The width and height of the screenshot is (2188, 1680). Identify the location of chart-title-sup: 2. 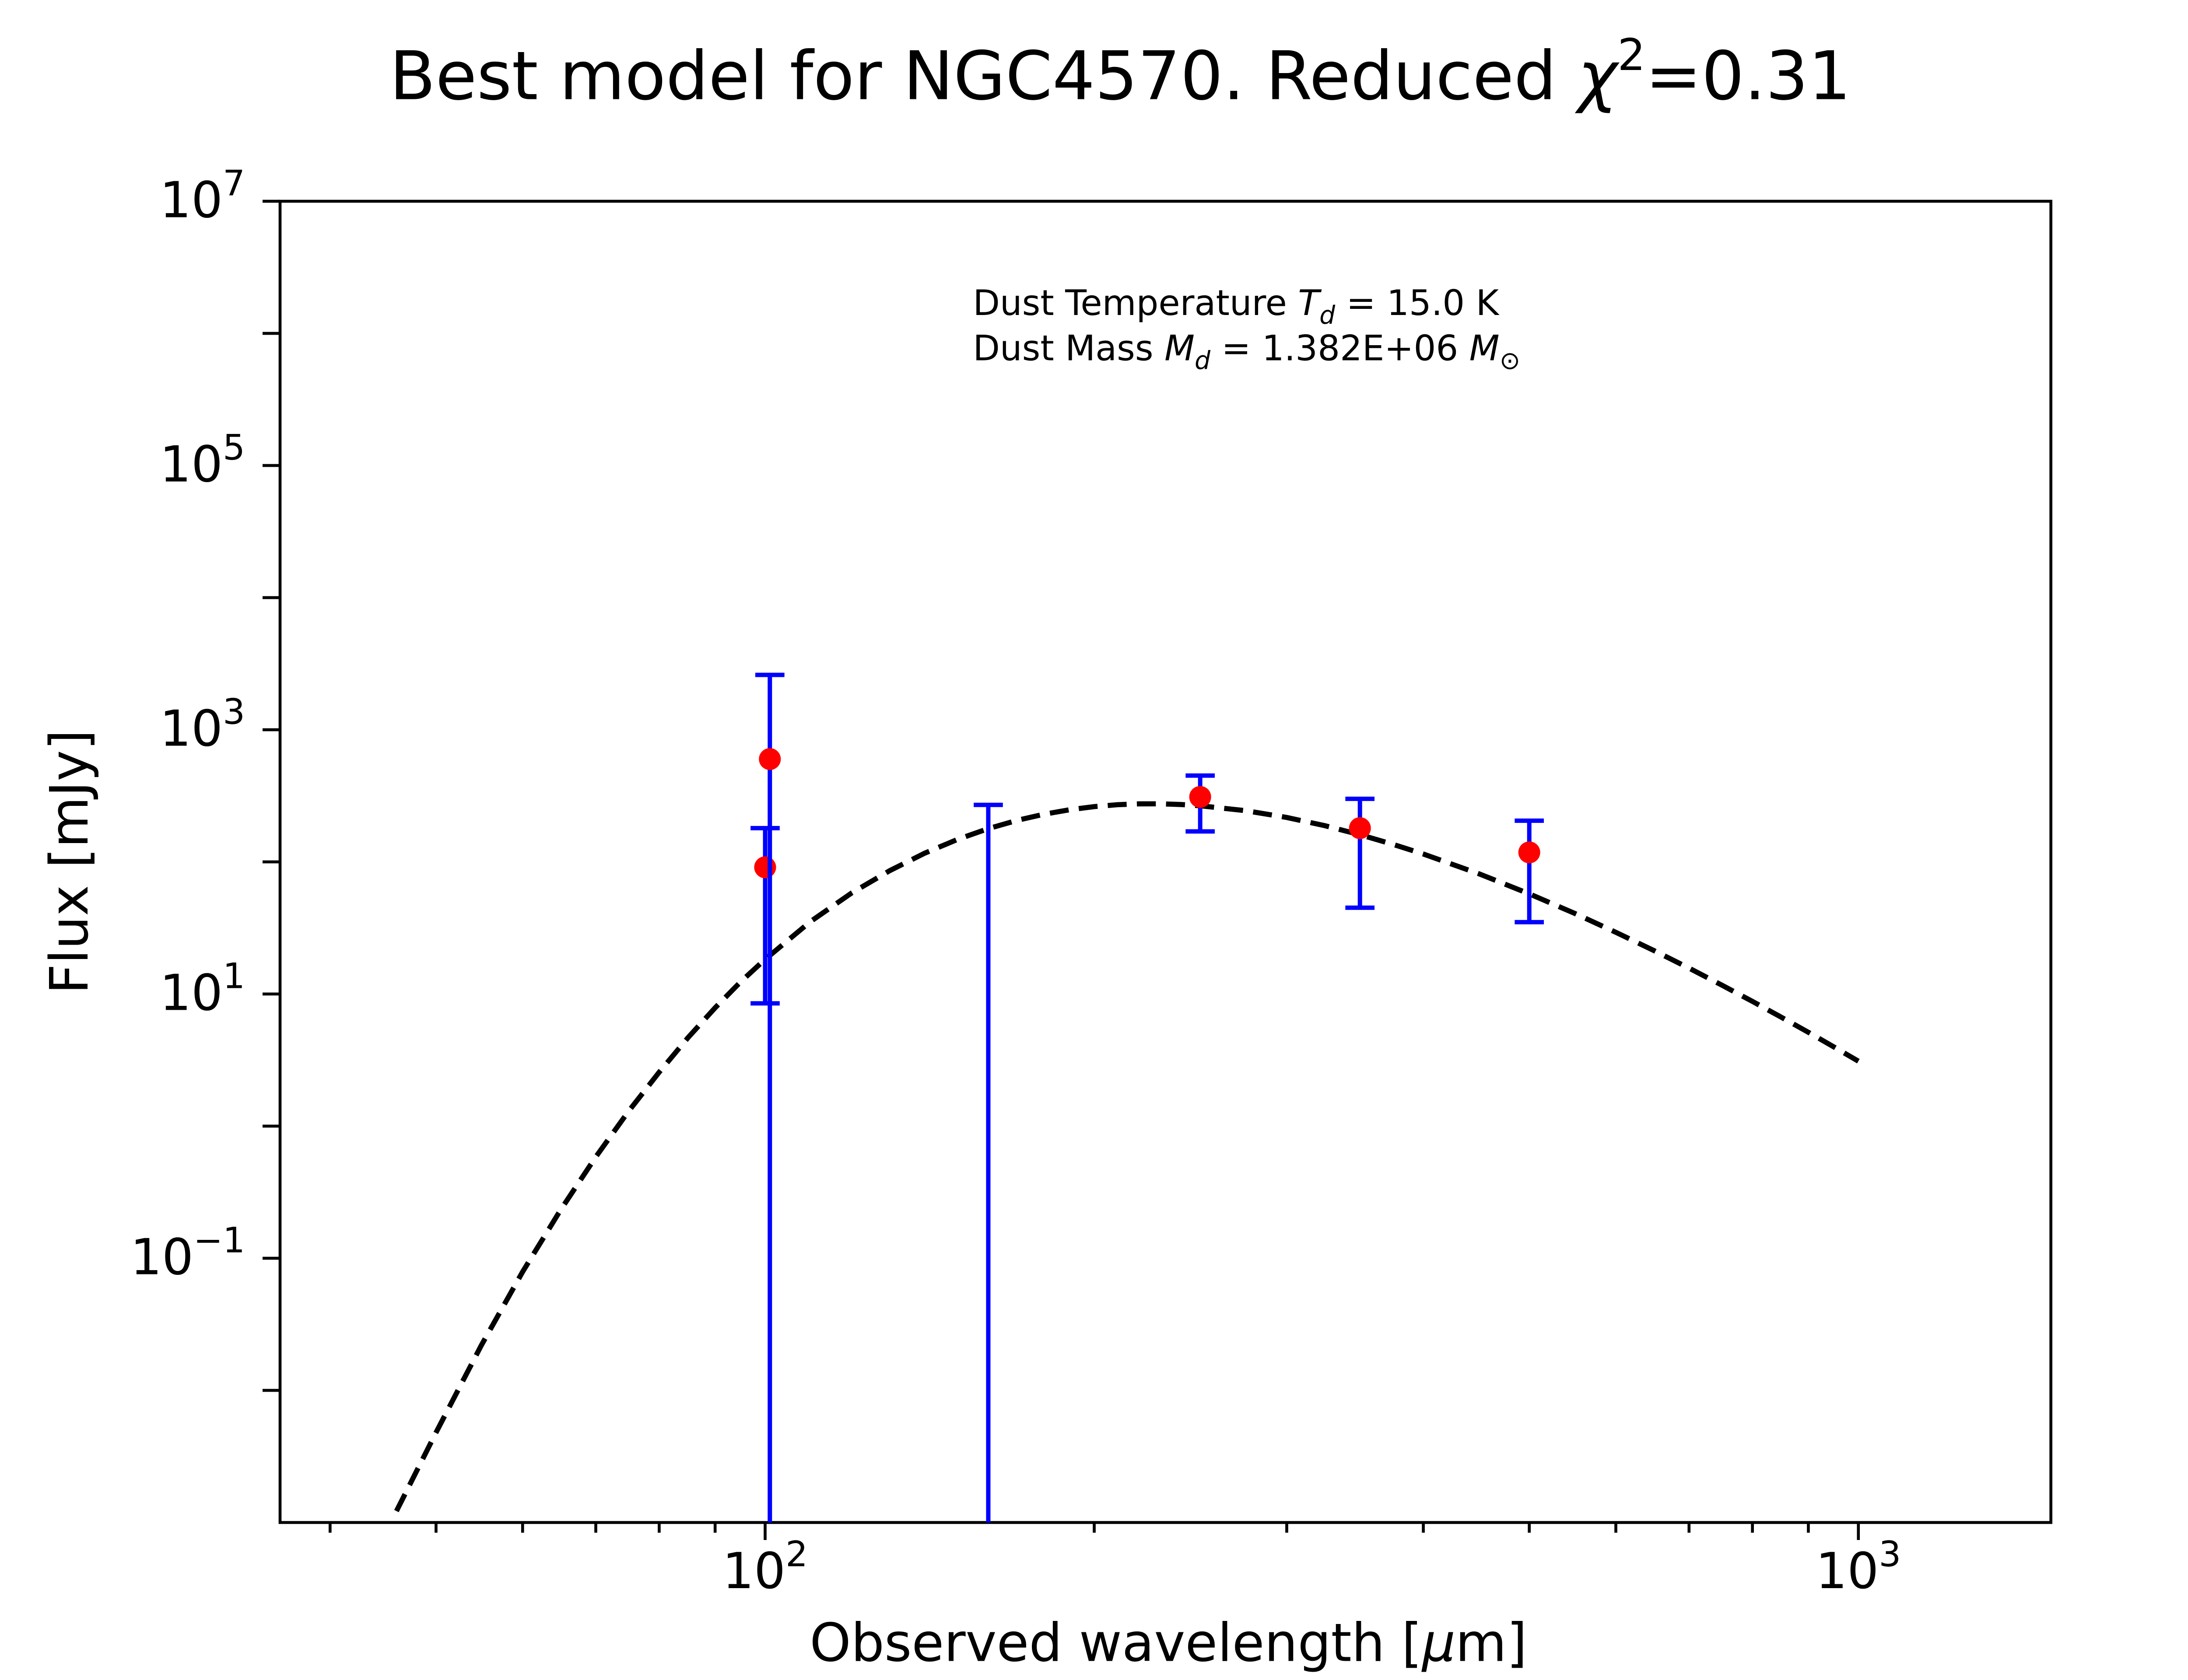
(1631, 54).